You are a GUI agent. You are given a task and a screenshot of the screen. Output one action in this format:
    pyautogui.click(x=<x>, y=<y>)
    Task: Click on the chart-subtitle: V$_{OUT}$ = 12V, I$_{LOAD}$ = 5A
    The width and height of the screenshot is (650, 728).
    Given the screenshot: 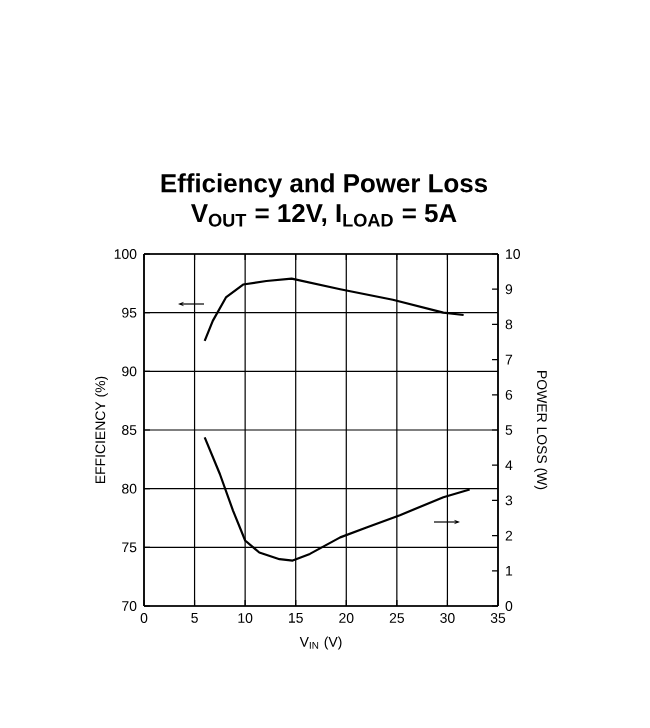 What is the action you would take?
    pyautogui.click(x=324, y=215)
    